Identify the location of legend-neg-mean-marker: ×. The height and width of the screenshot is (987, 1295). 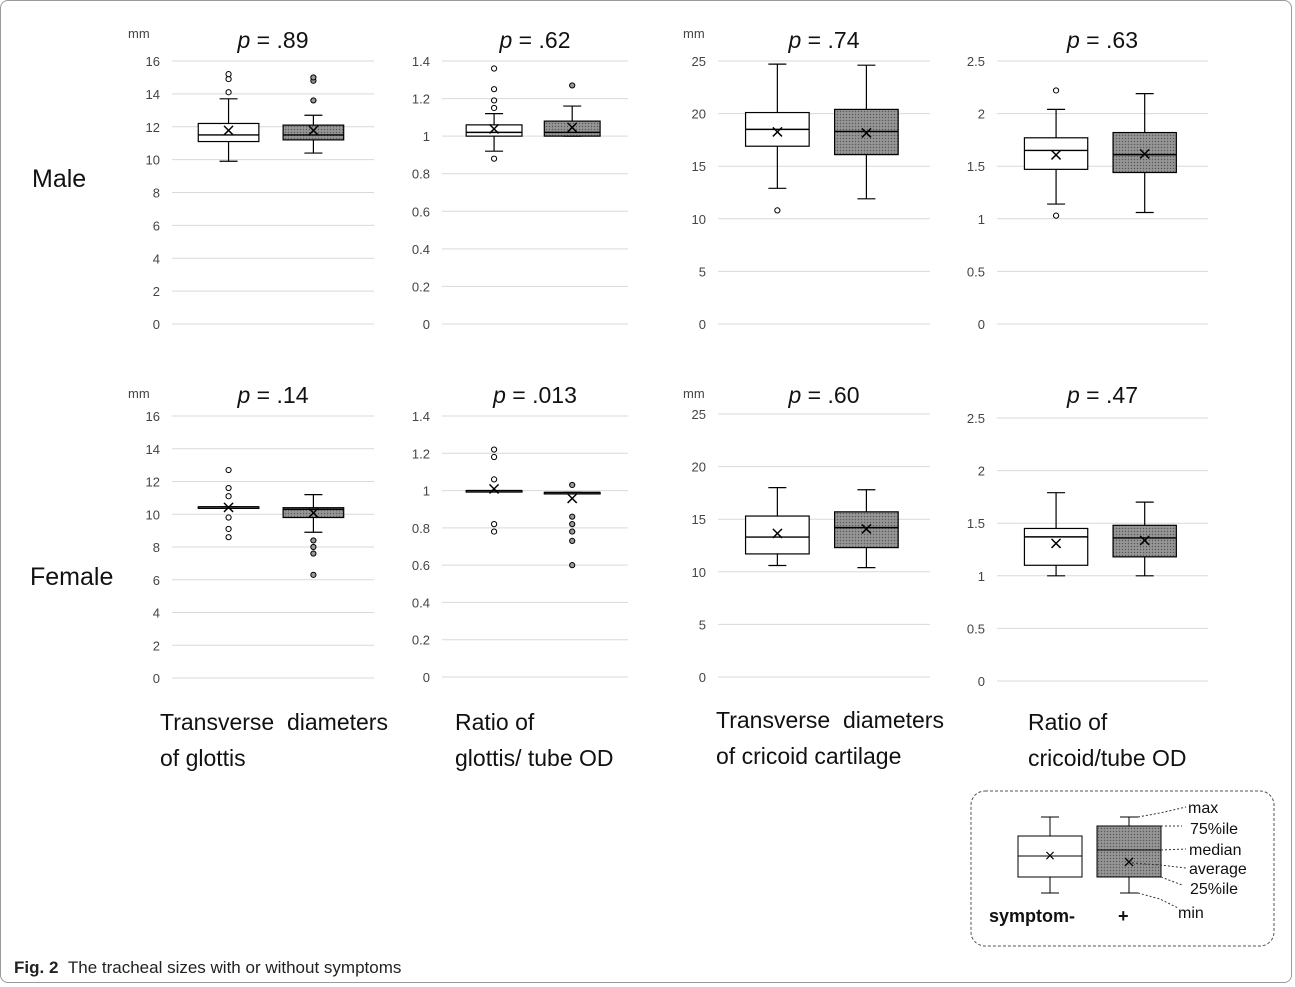
(1050, 856).